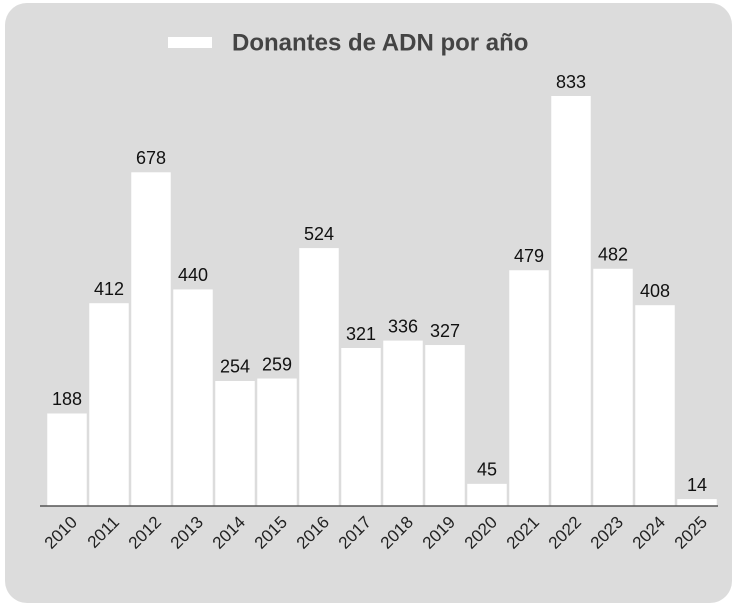  Describe the element at coordinates (190, 42) in the screenshot. I see `legend-swatch` at that location.